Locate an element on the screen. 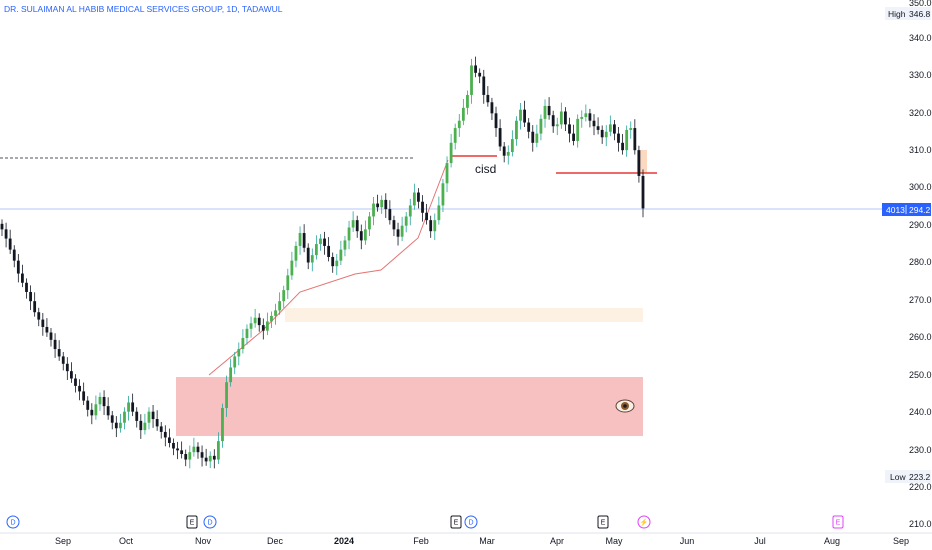 The height and width of the screenshot is (550, 932). event-marker: ⚡ is located at coordinates (644, 522).